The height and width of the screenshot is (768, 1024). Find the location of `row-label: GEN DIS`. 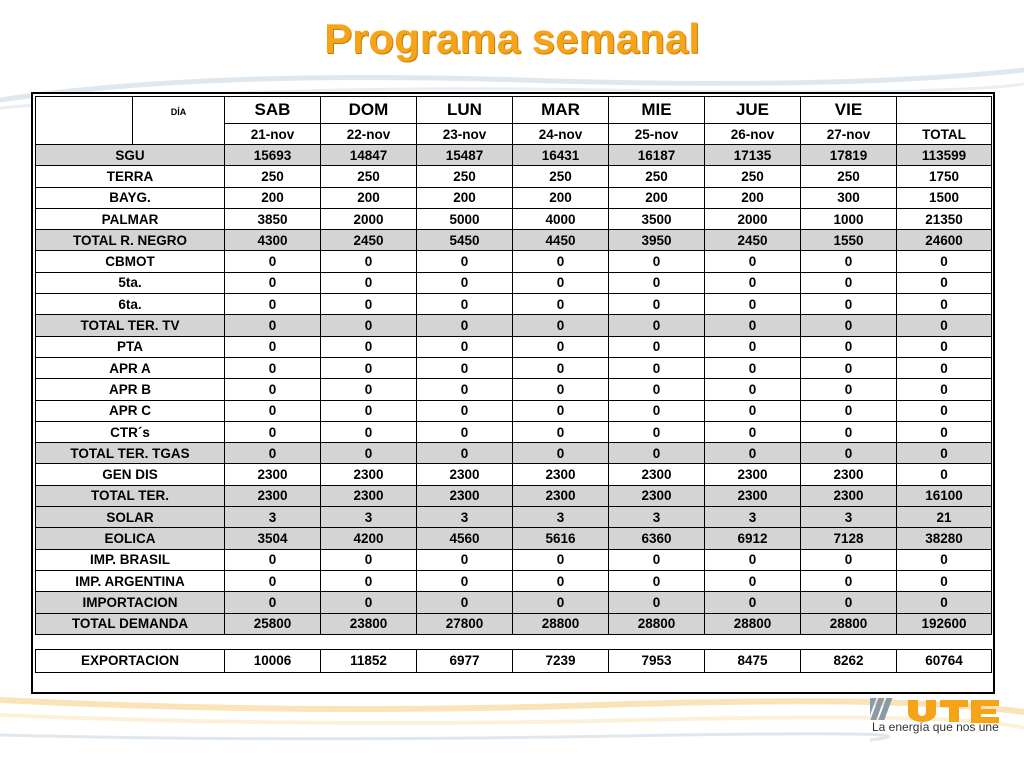

row-label: GEN DIS is located at coordinates (130, 474).